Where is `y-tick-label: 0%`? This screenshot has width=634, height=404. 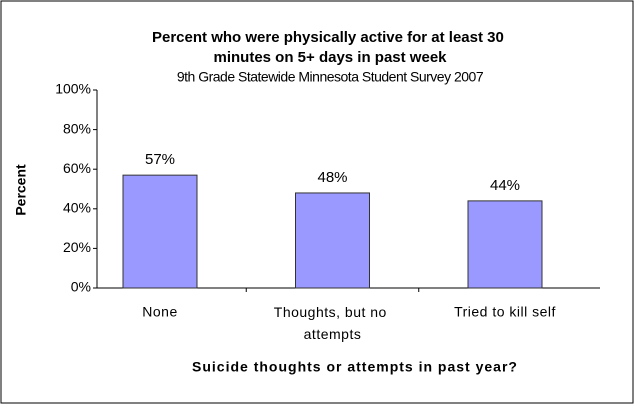 y-tick-label: 0% is located at coordinates (81, 287).